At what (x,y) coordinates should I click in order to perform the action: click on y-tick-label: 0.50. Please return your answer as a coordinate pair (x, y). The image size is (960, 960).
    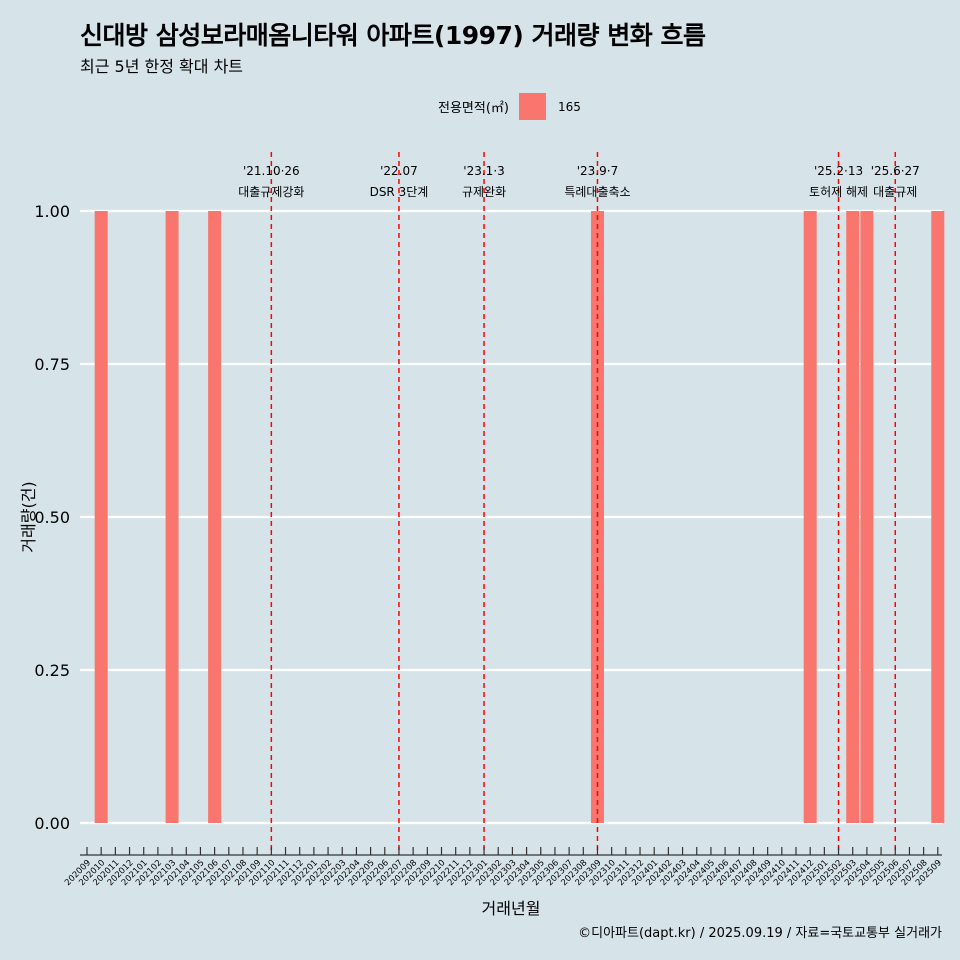
    Looking at the image, I should click on (52, 517).